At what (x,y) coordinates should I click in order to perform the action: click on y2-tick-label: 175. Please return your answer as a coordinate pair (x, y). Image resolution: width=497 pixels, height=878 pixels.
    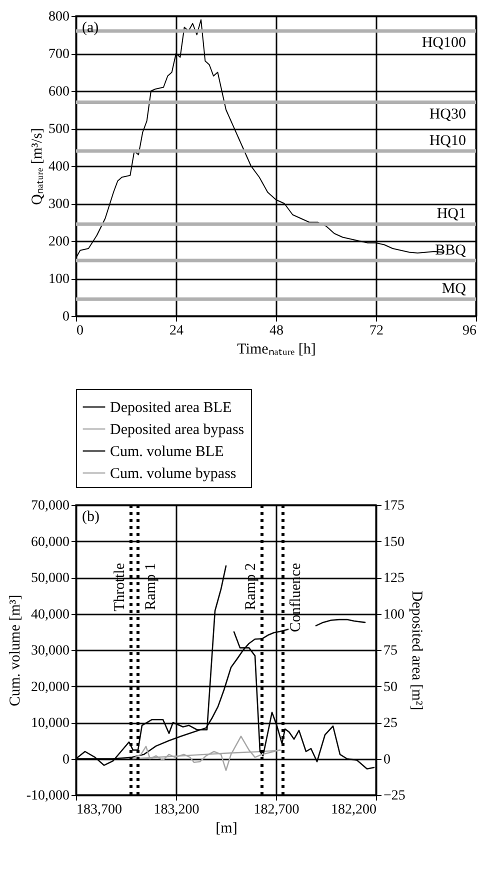
    Looking at the image, I should click on (394, 506).